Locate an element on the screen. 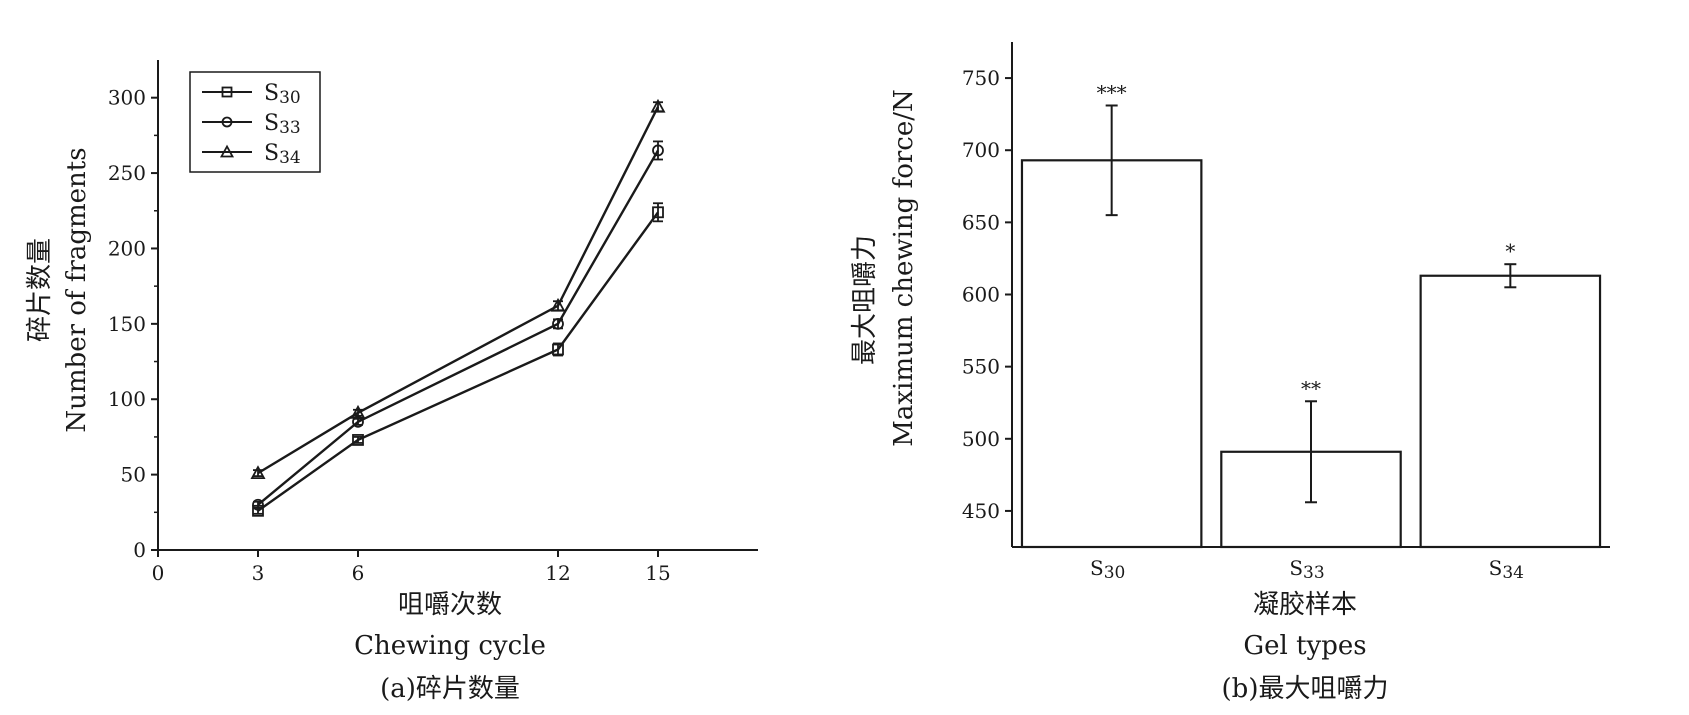  legend-label-subscript: 33 is located at coordinates (290, 128).